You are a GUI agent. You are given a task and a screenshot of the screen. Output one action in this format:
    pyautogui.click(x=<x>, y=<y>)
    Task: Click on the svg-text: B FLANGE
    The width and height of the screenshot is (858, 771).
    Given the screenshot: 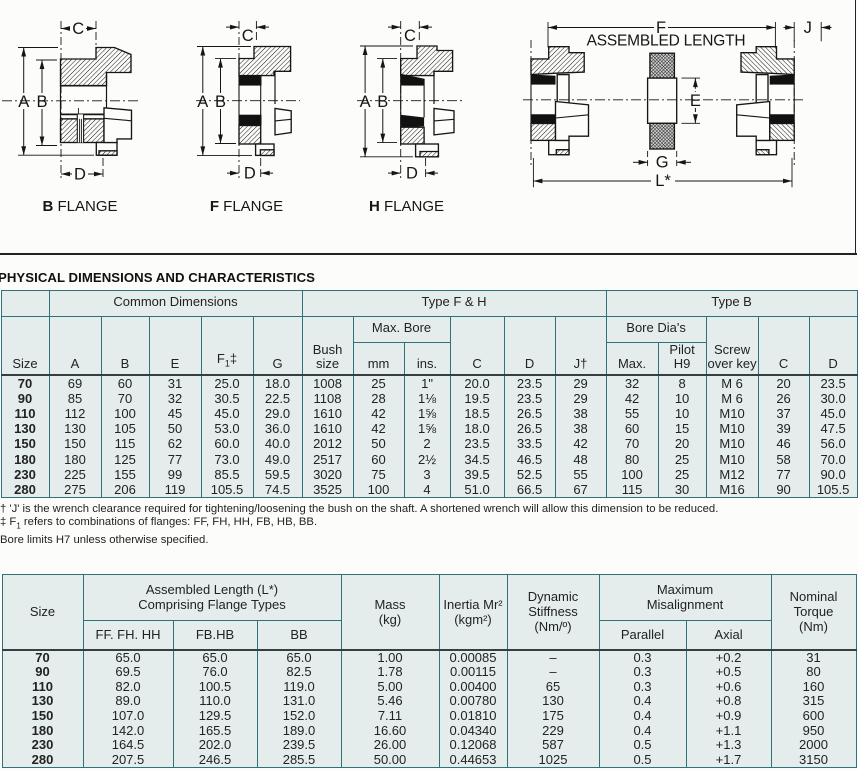 What is the action you would take?
    pyautogui.click(x=79, y=206)
    